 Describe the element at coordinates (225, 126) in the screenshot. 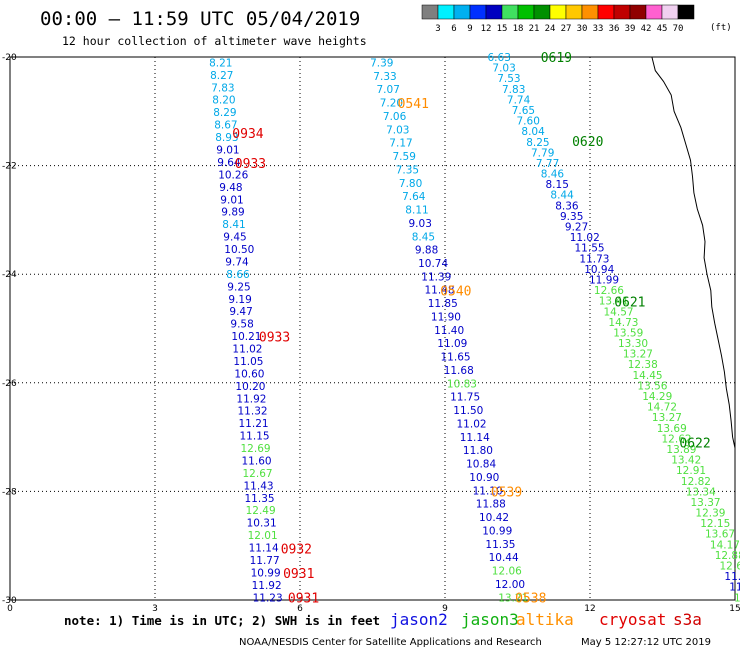

I see `wave-height-value: 8.67` at that location.